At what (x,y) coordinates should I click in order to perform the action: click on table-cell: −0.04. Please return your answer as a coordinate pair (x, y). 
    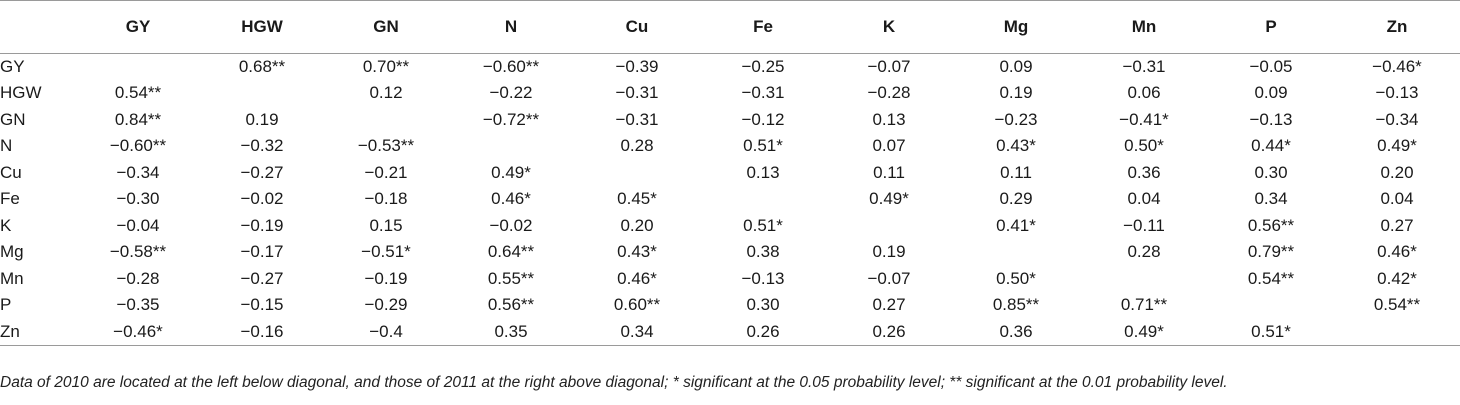
    Looking at the image, I should click on (138, 225).